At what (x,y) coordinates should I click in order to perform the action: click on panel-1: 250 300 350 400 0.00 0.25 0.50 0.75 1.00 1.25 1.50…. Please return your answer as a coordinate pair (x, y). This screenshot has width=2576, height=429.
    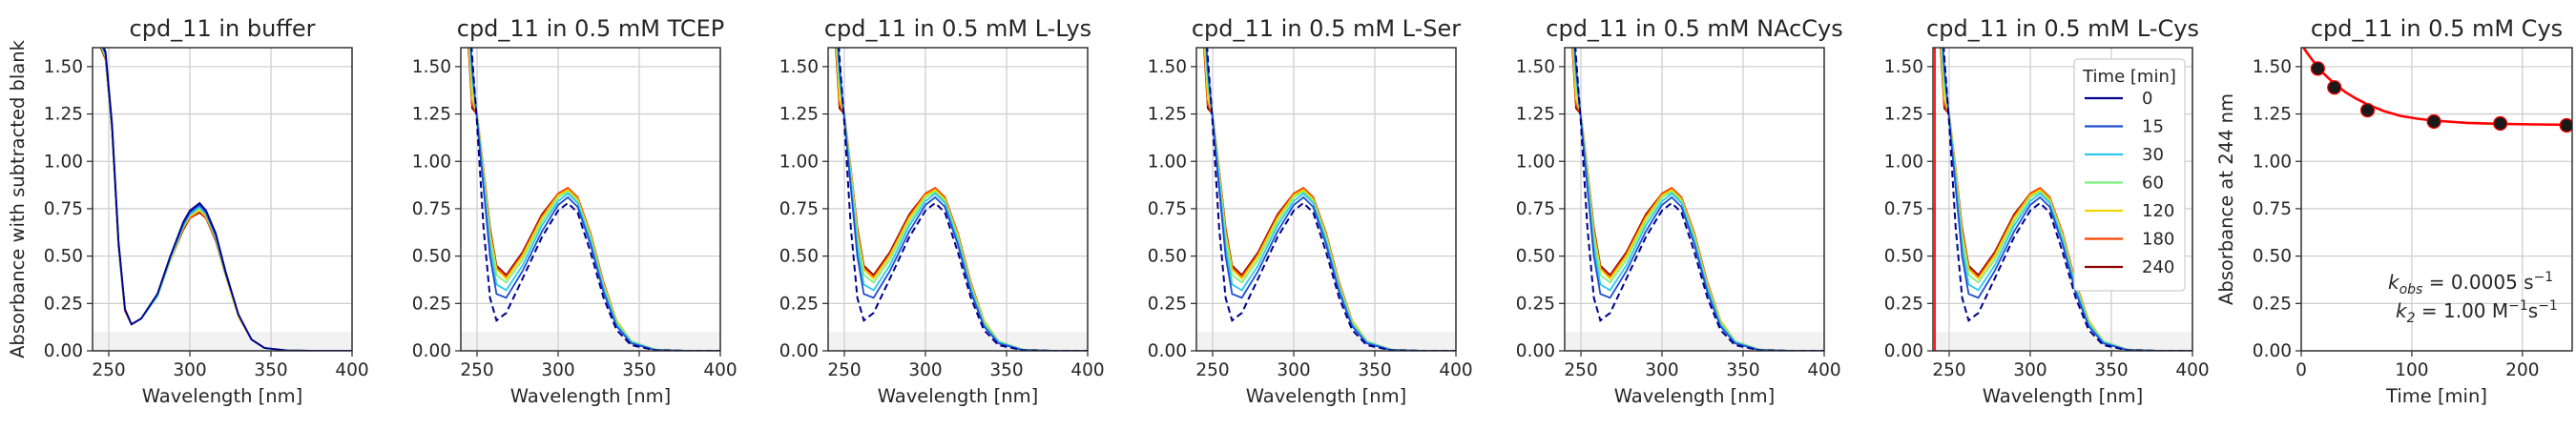
    Looking at the image, I should click on (188, 211).